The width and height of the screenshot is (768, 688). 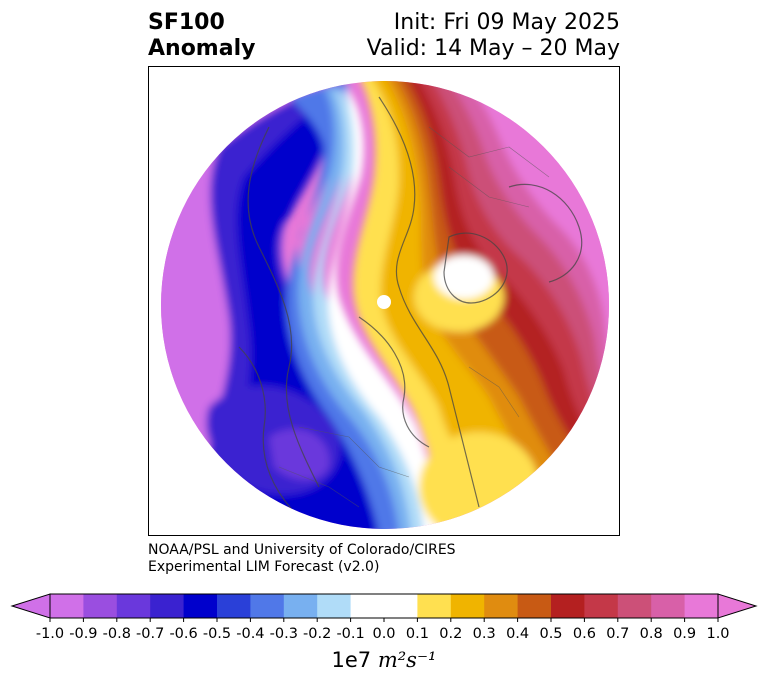 I want to click on colorbar-tick-label: 0.4, so click(x=518, y=634).